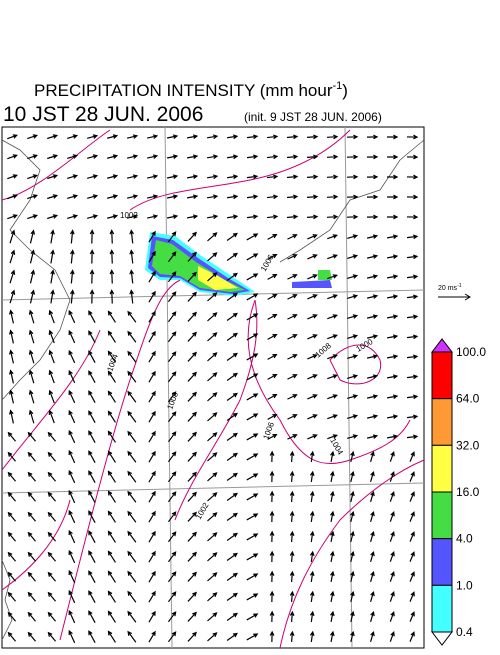  Describe the element at coordinates (352, 201) in the screenshot. I see `coast` at that location.